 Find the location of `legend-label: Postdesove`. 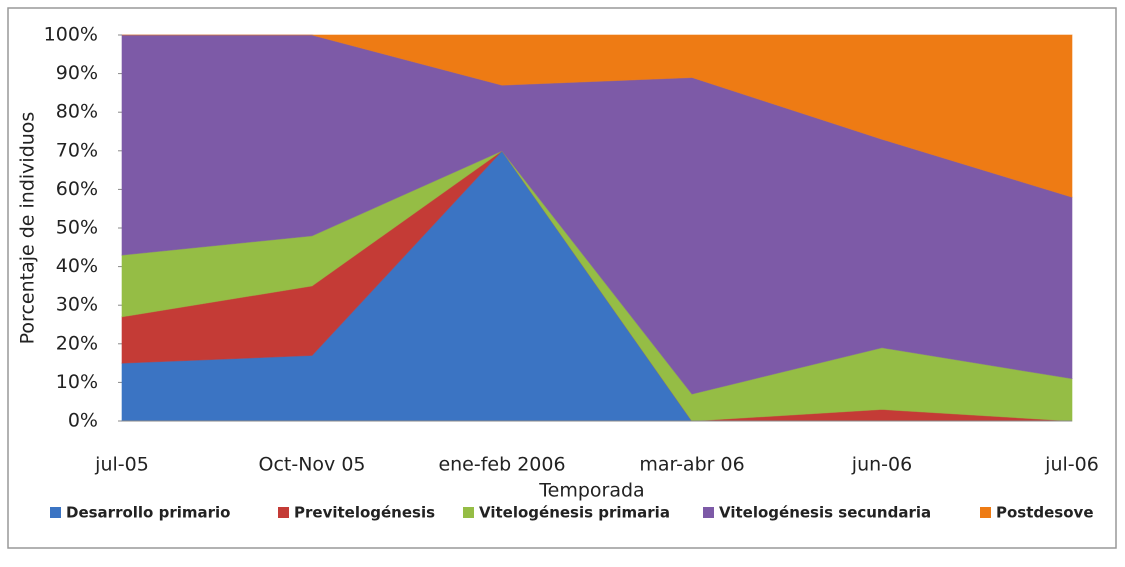

legend-label: Postdesove is located at coordinates (1045, 513).